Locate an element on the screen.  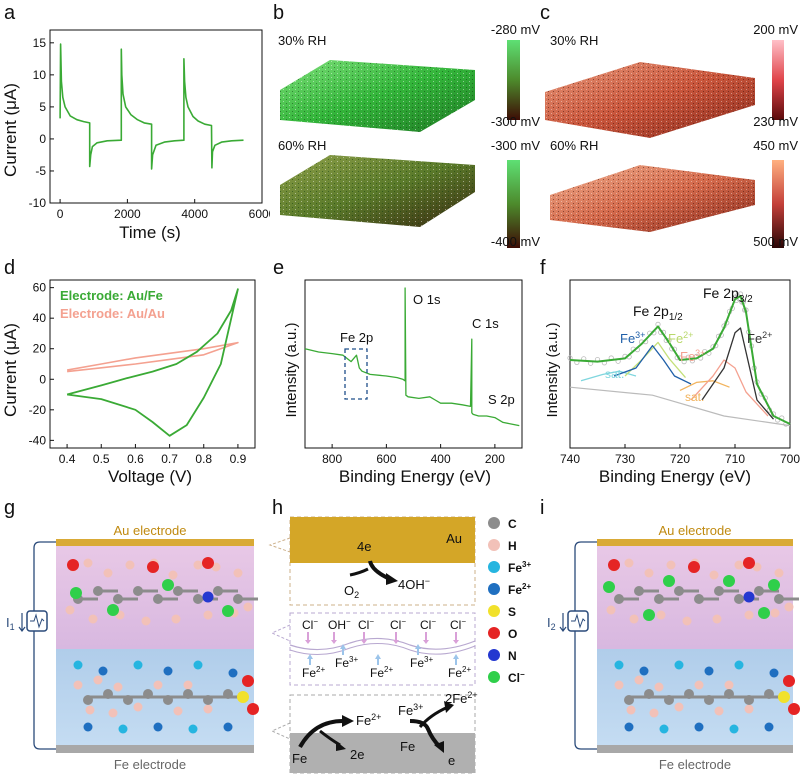
g-fe-electrode is located at coordinates (155, 749).